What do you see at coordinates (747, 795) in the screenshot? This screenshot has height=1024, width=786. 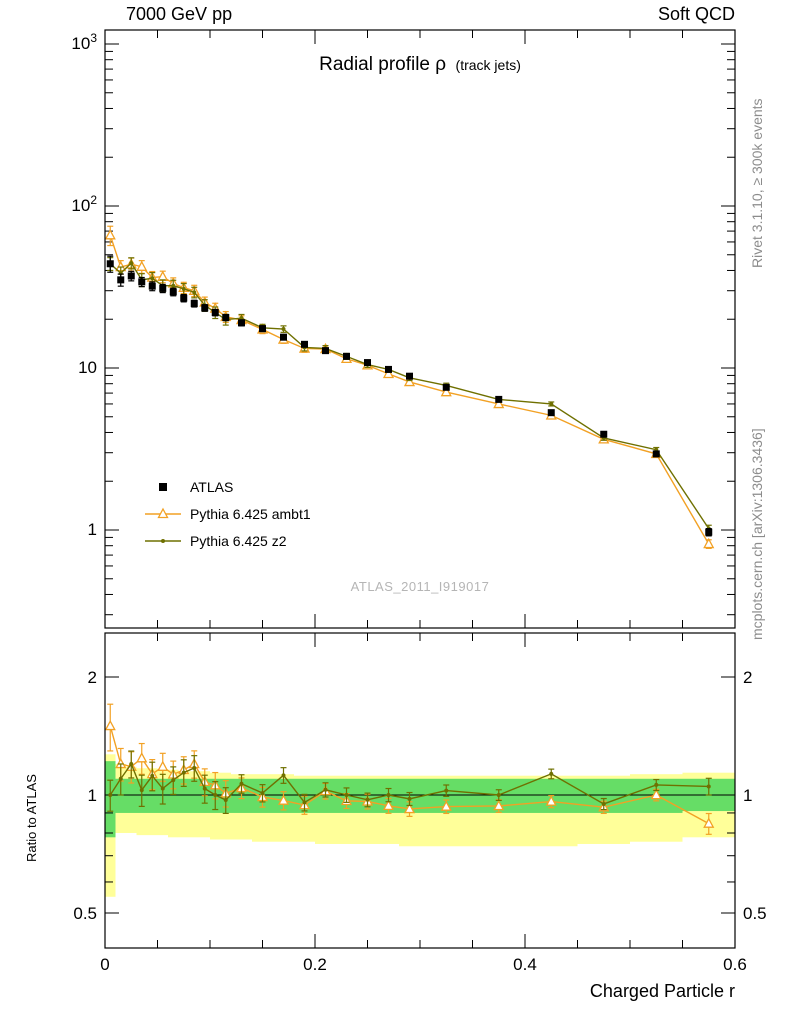 I see `ratio-tick-label-right: 1` at bounding box center [747, 795].